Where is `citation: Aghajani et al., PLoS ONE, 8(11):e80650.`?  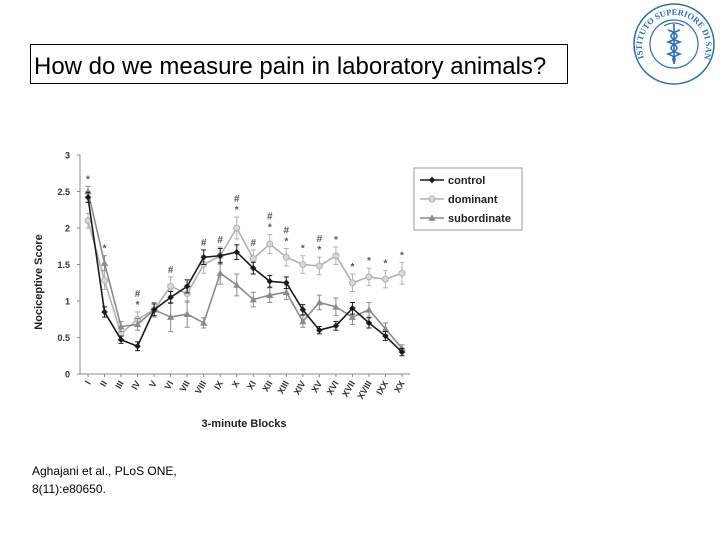
citation: Aghajani et al., PLoS ONE, 8(11):e80650. is located at coordinates (132, 480).